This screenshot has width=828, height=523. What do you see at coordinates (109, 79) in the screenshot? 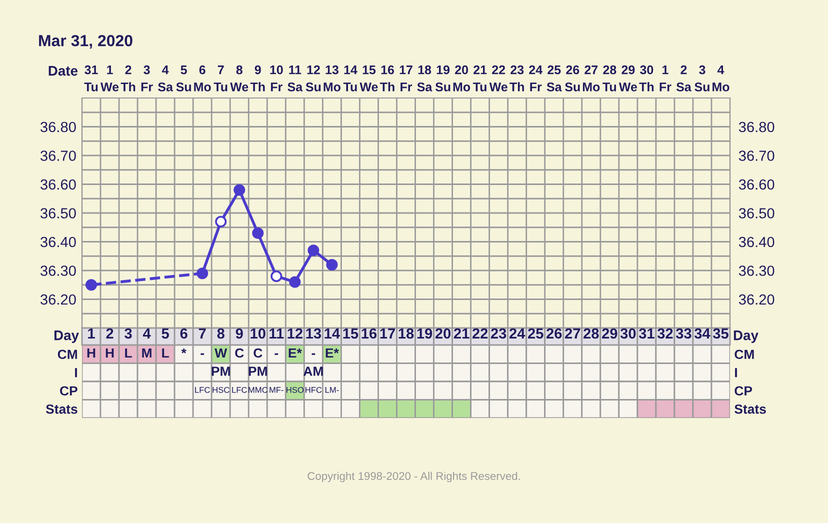
I see `x-tick-label: 1 We` at bounding box center [109, 79].